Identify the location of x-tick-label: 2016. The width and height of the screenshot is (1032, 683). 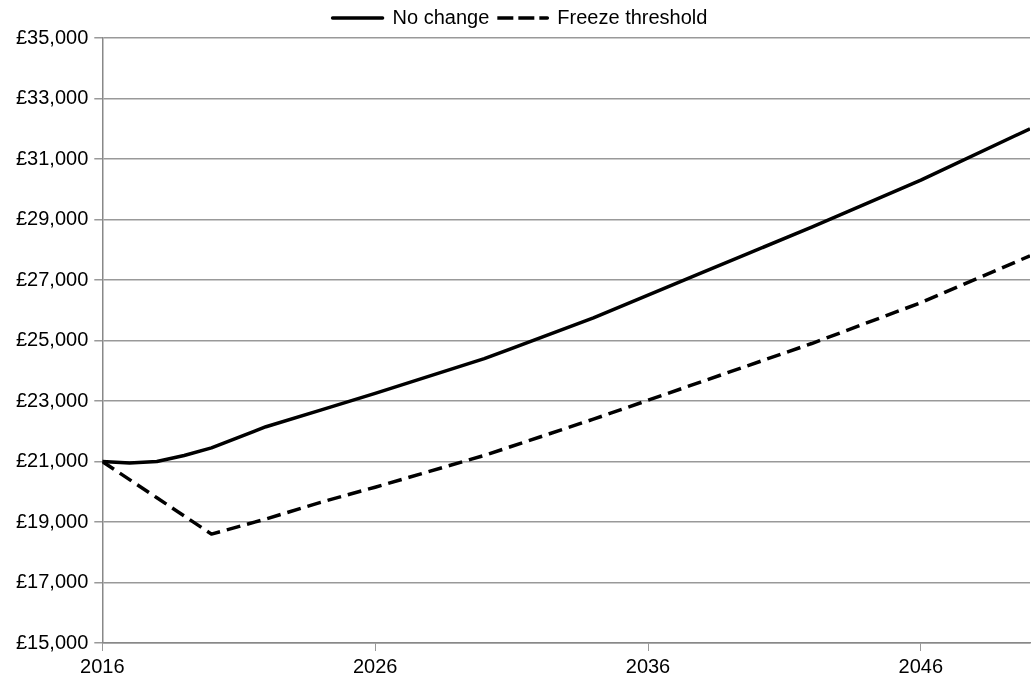
(102, 665).